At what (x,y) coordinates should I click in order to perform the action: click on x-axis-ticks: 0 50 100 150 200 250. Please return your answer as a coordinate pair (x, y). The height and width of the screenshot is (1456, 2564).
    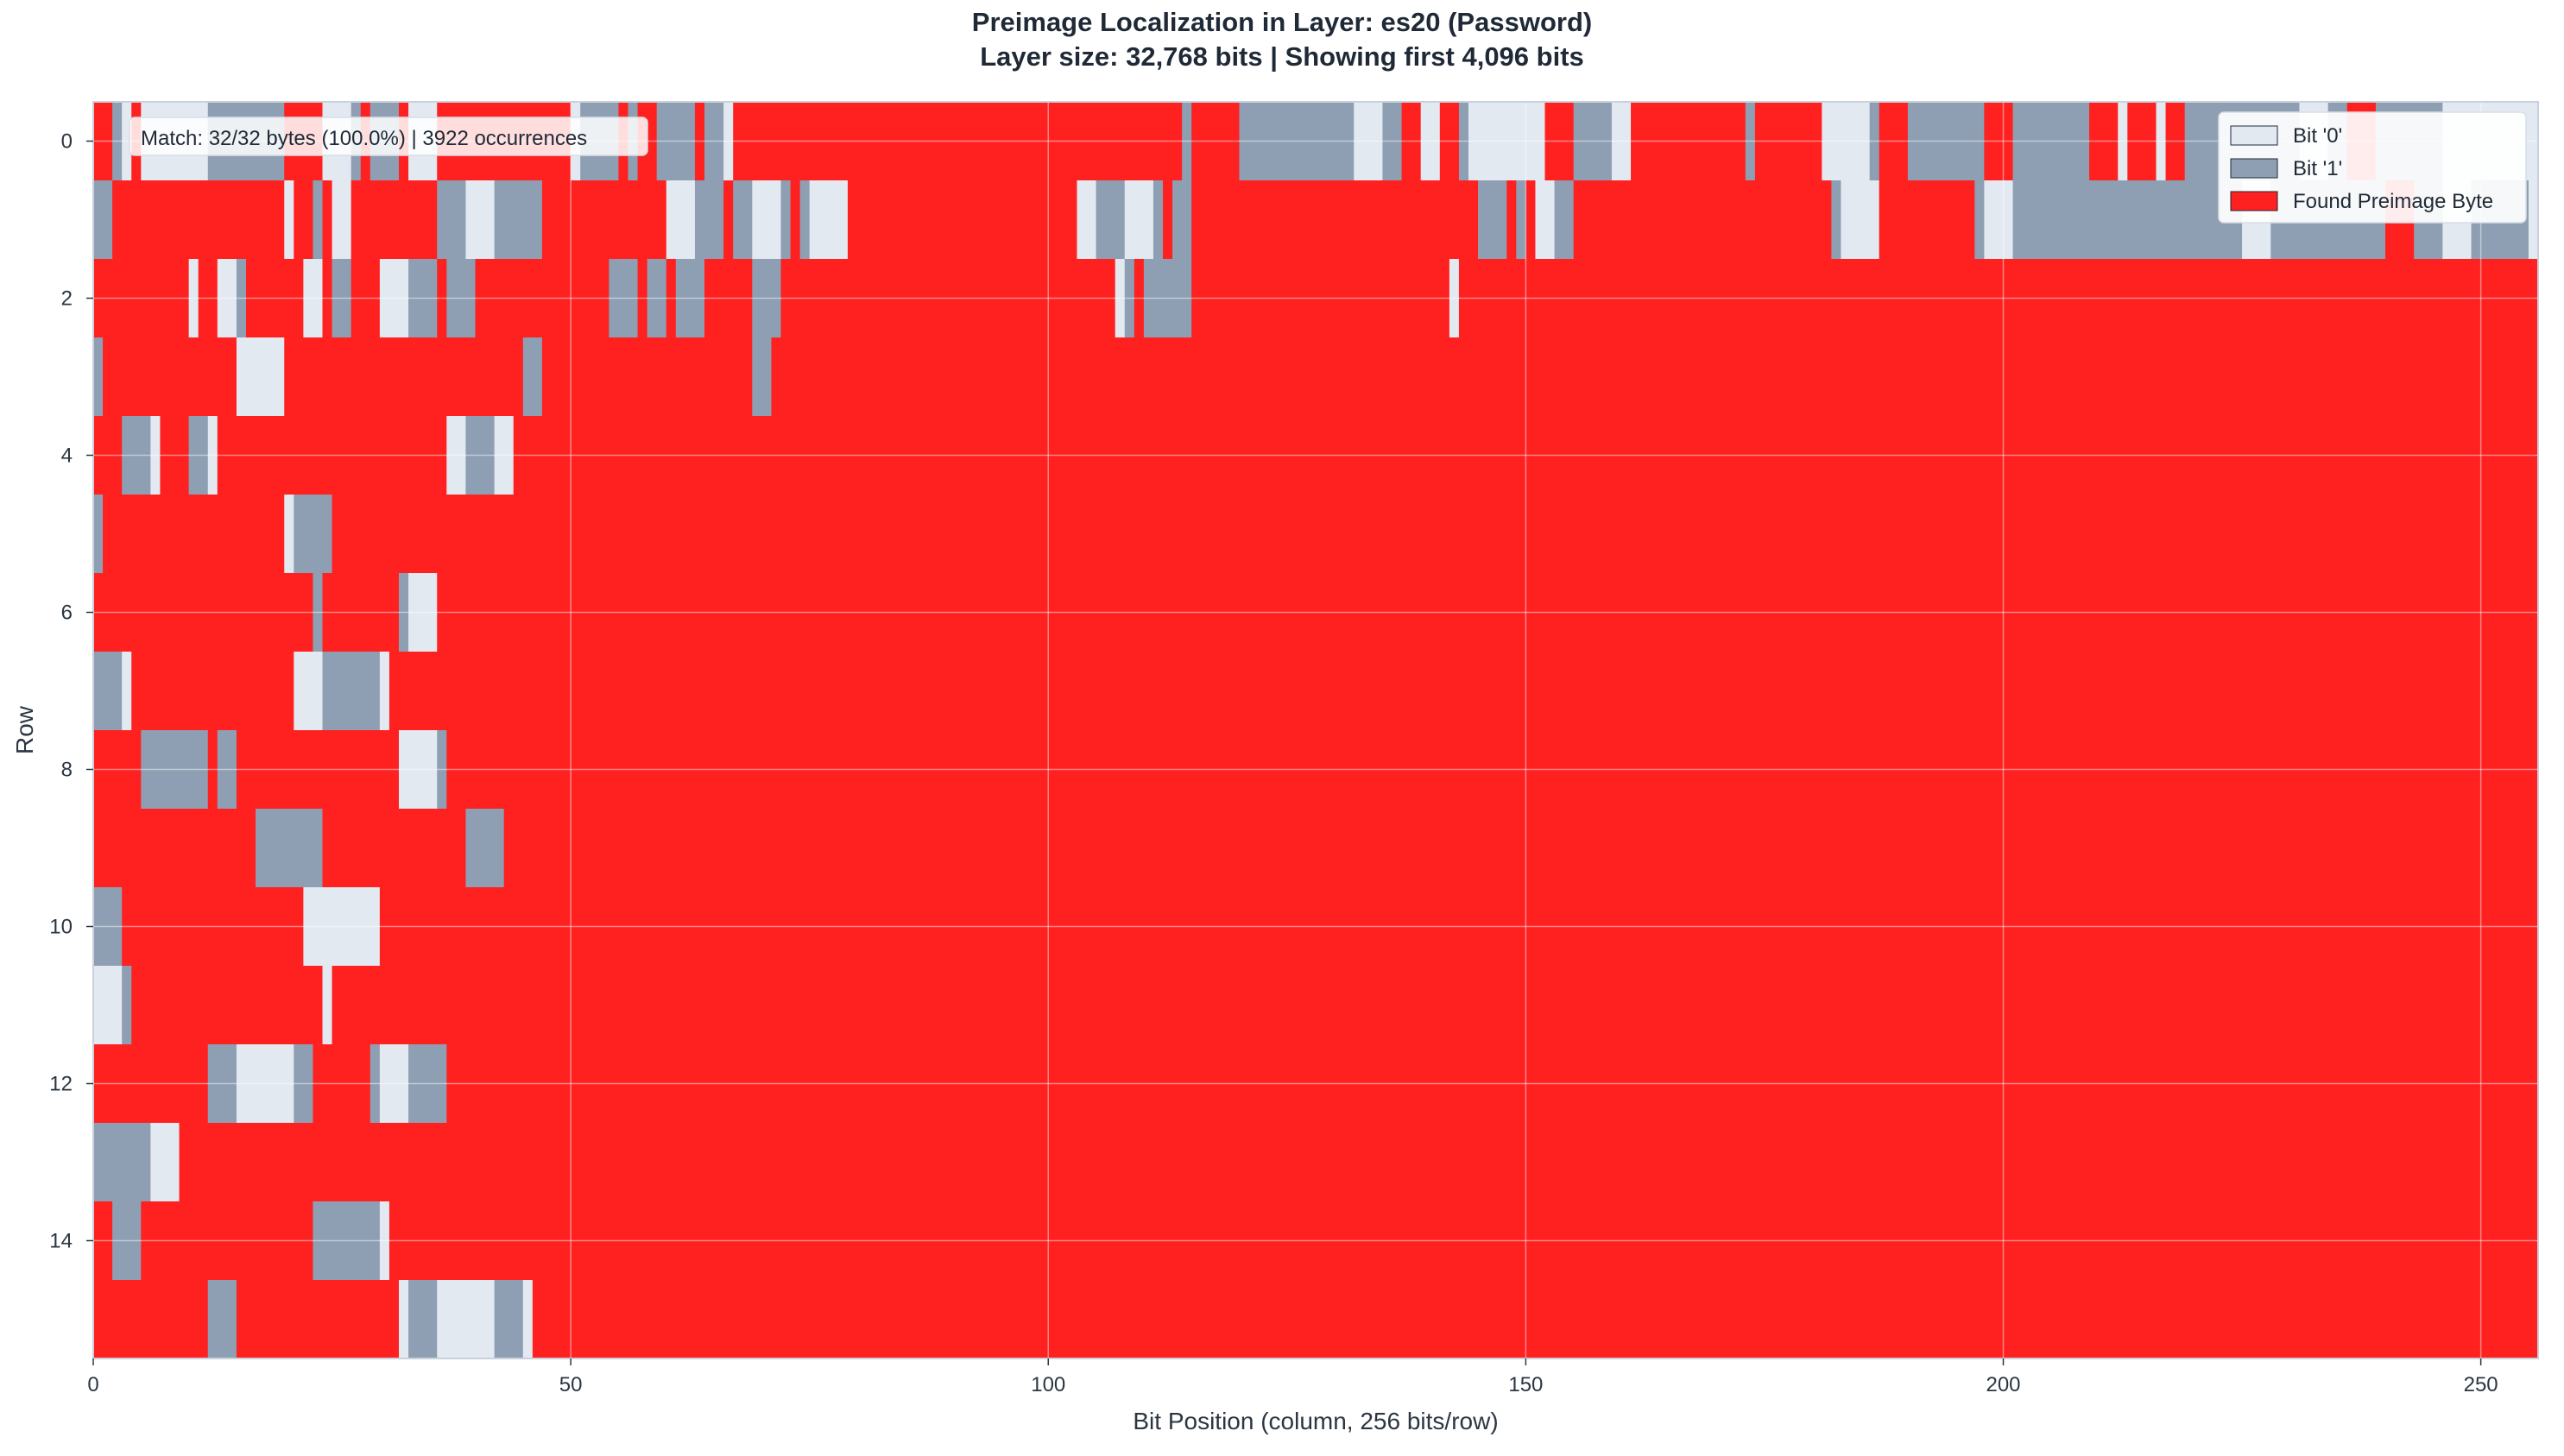
    Looking at the image, I should click on (1293, 1377).